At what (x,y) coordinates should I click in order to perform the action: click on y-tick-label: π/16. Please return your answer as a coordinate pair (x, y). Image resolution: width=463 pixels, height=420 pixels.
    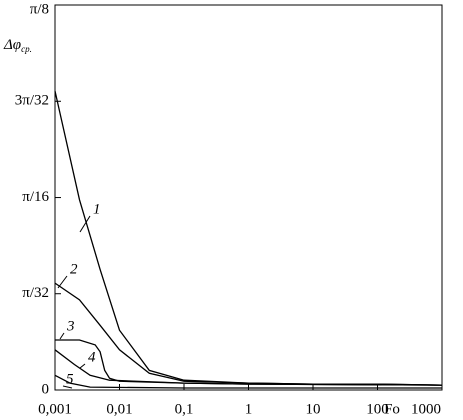
    Looking at the image, I should click on (35, 197).